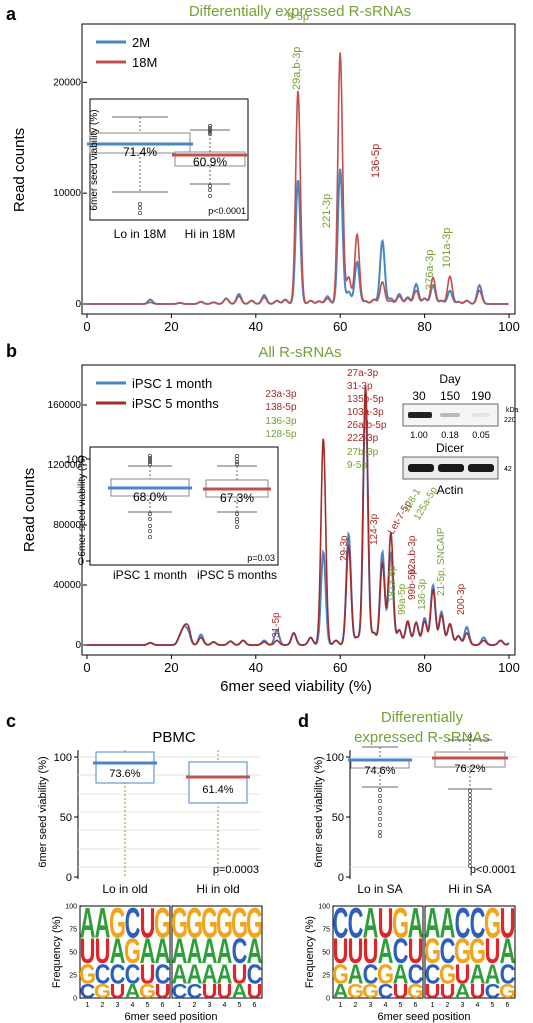  What do you see at coordinates (481, 435) in the screenshot?
I see `western-quant-190: 0.05` at bounding box center [481, 435].